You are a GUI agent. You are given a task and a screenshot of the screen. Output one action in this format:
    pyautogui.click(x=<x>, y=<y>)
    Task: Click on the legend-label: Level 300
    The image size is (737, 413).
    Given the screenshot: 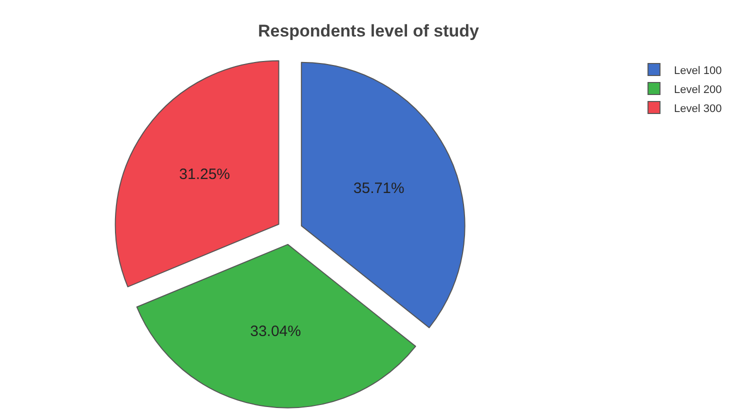 What is the action you would take?
    pyautogui.click(x=698, y=108)
    